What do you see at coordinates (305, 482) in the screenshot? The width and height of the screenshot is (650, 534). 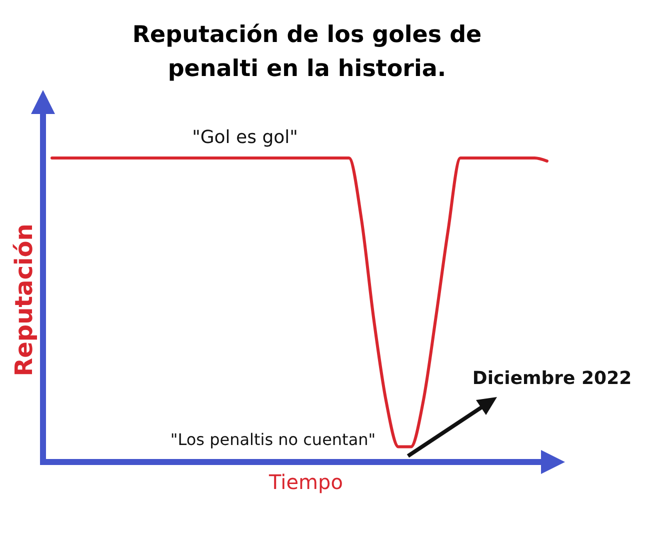 I see `x-axis-title: Tiempo` at bounding box center [305, 482].